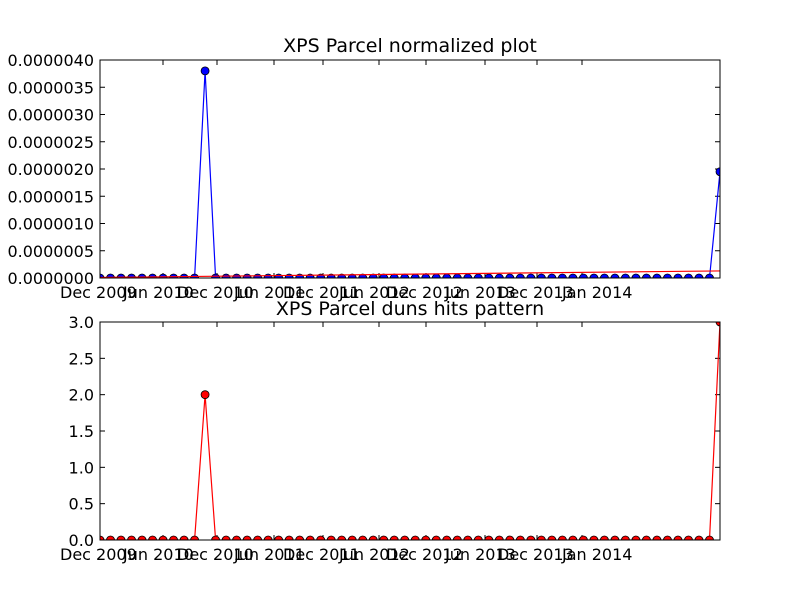 Image resolution: width=800 pixels, height=600 pixels. I want to click on y-tick-label: 0.0000025, so click(50, 142).